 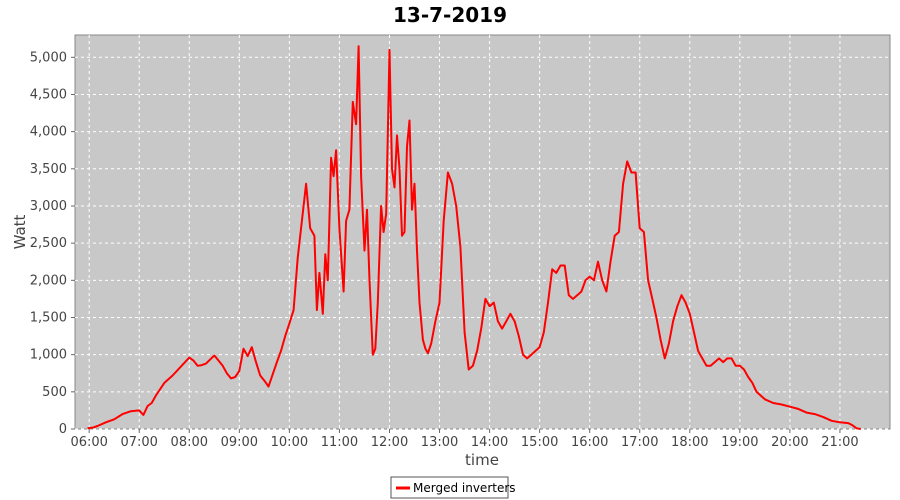 What do you see at coordinates (48, 169) in the screenshot?
I see `y-tick-label: 3,500` at bounding box center [48, 169].